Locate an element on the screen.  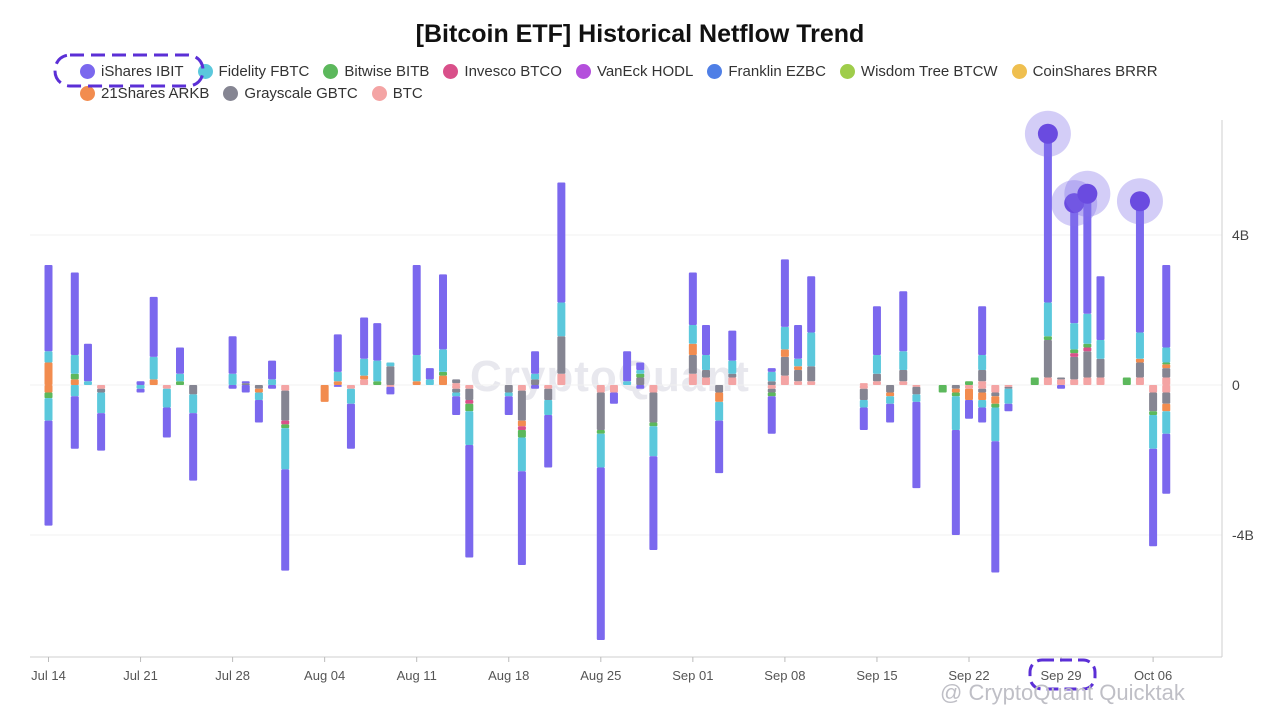
chart-title: [Bitcoin ETF] Historical Netflow Trend is located at coordinates (640, 34).